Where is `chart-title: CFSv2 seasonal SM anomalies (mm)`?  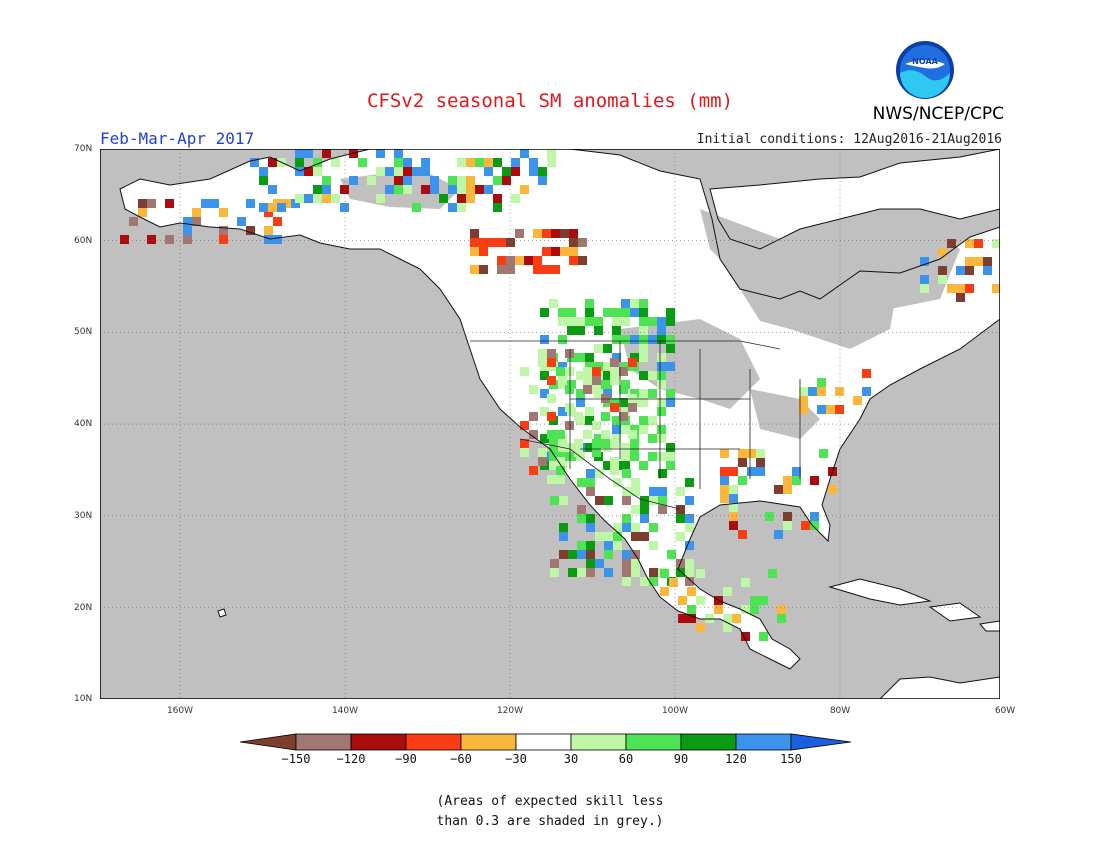 chart-title: CFSv2 seasonal SM anomalies (mm) is located at coordinates (550, 101).